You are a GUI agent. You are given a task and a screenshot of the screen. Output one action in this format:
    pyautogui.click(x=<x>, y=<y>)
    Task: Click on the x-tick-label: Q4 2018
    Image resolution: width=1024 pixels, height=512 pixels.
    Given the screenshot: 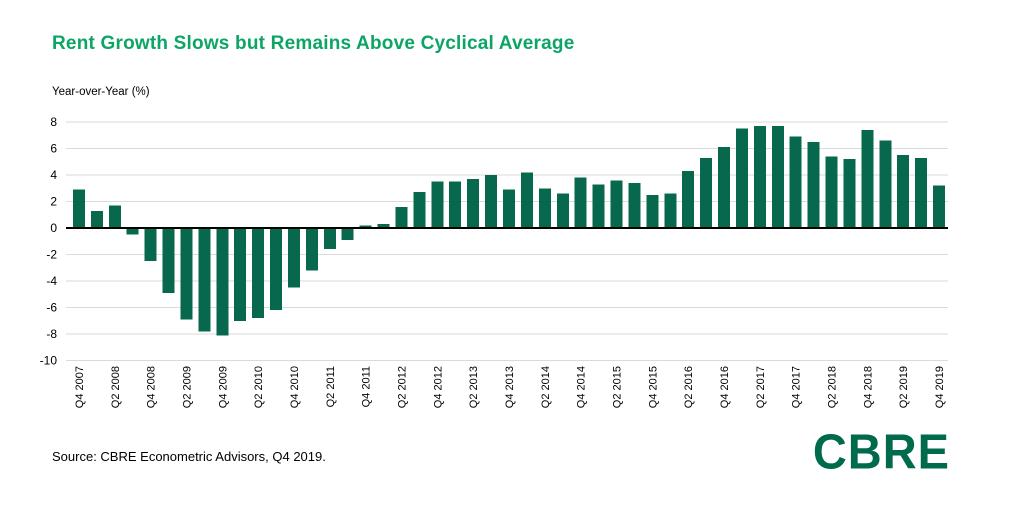 What is the action you would take?
    pyautogui.click(x=868, y=387)
    